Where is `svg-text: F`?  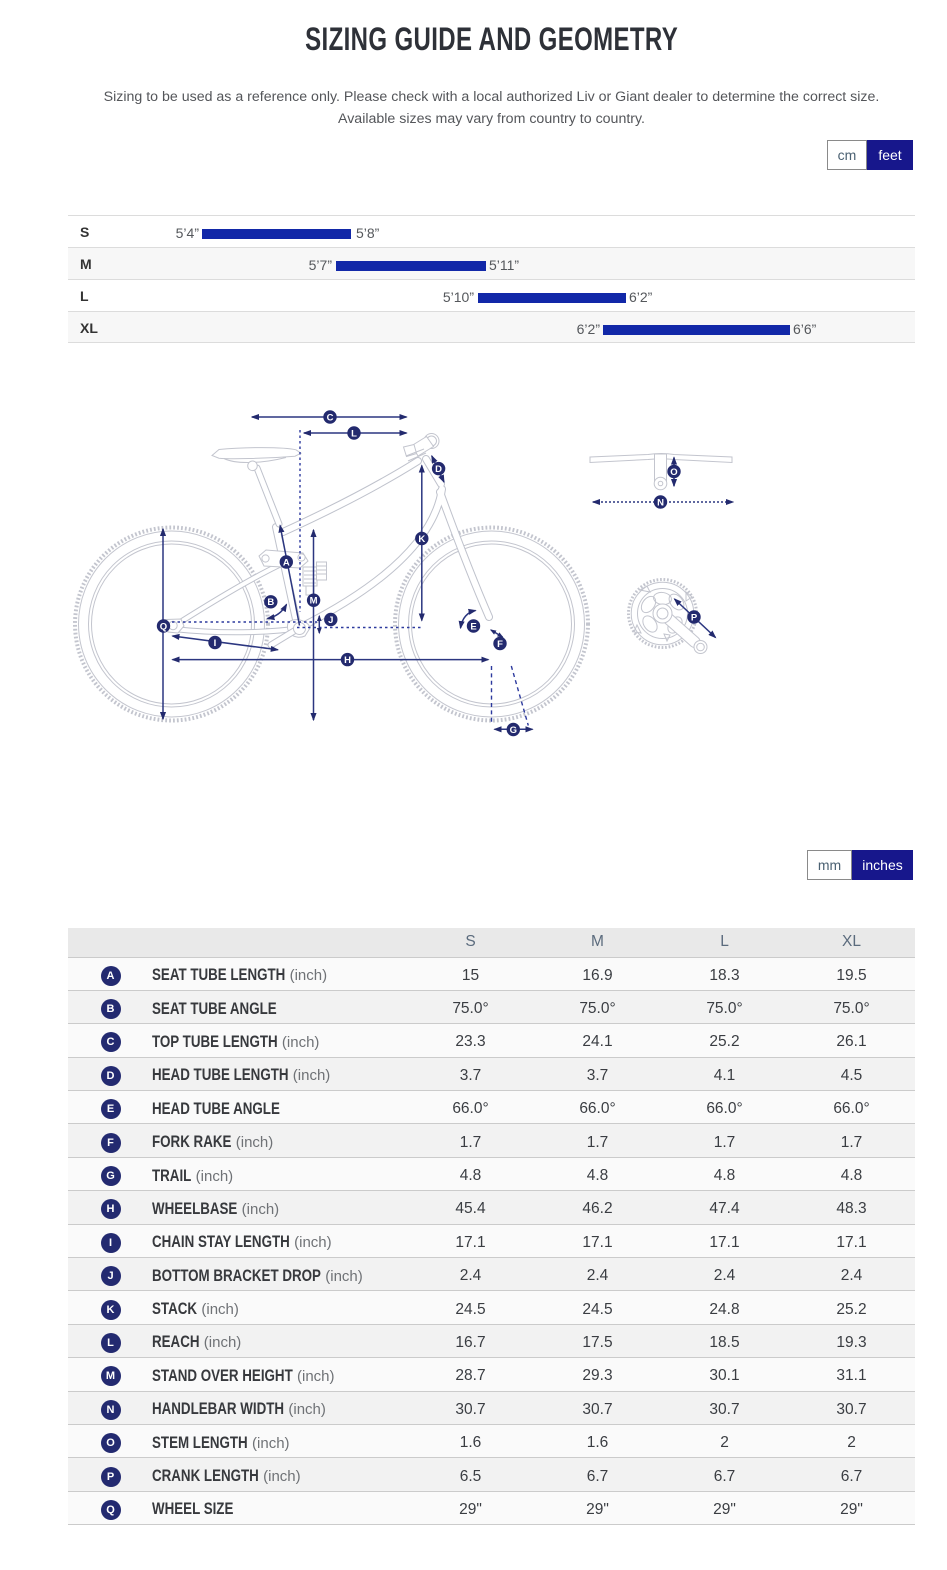
svg-text: F is located at coordinates (500, 644).